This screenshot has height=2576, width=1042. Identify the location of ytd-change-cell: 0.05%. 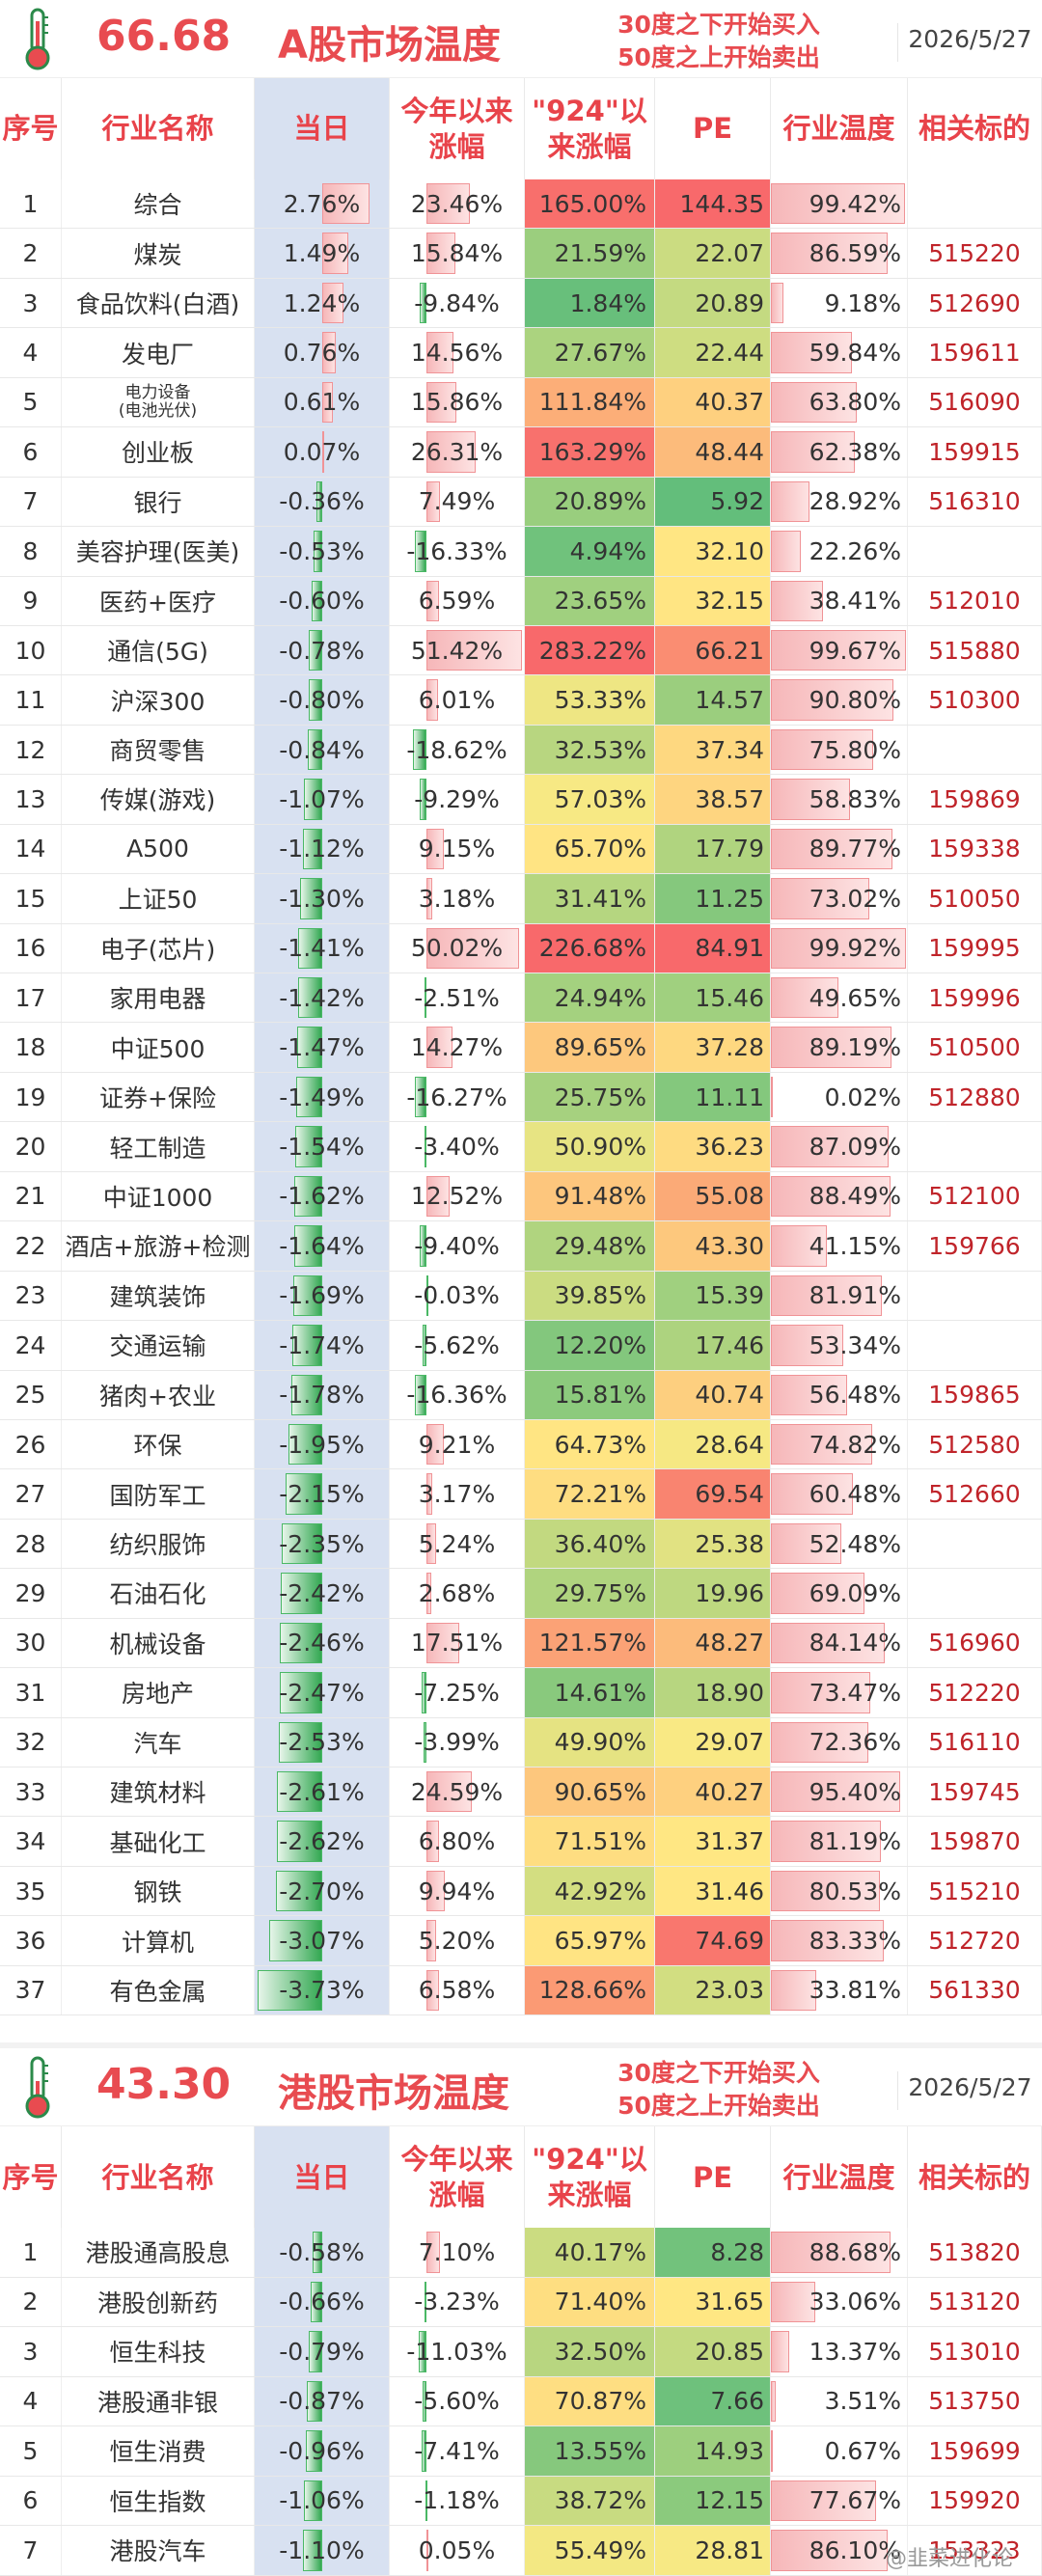
(457, 2550).